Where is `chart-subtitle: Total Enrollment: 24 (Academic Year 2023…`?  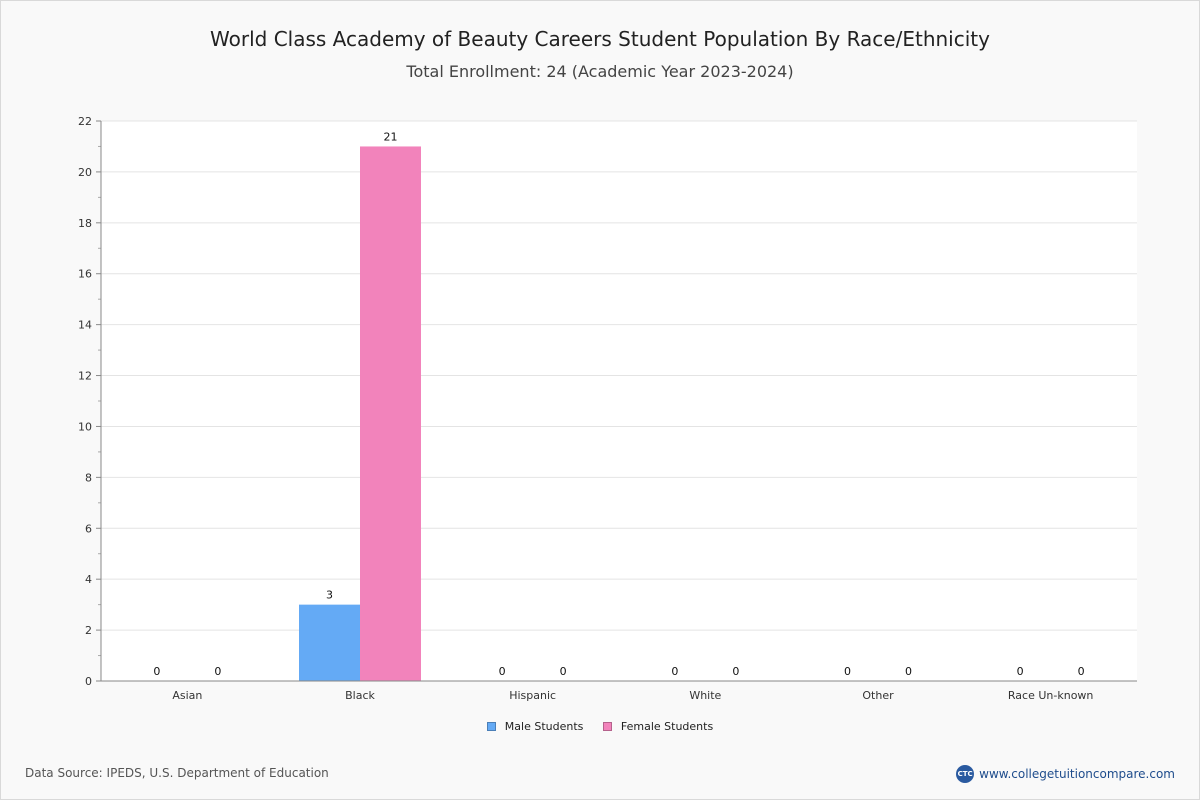
chart-subtitle: Total Enrollment: 24 (Academic Year 2023… is located at coordinates (600, 71).